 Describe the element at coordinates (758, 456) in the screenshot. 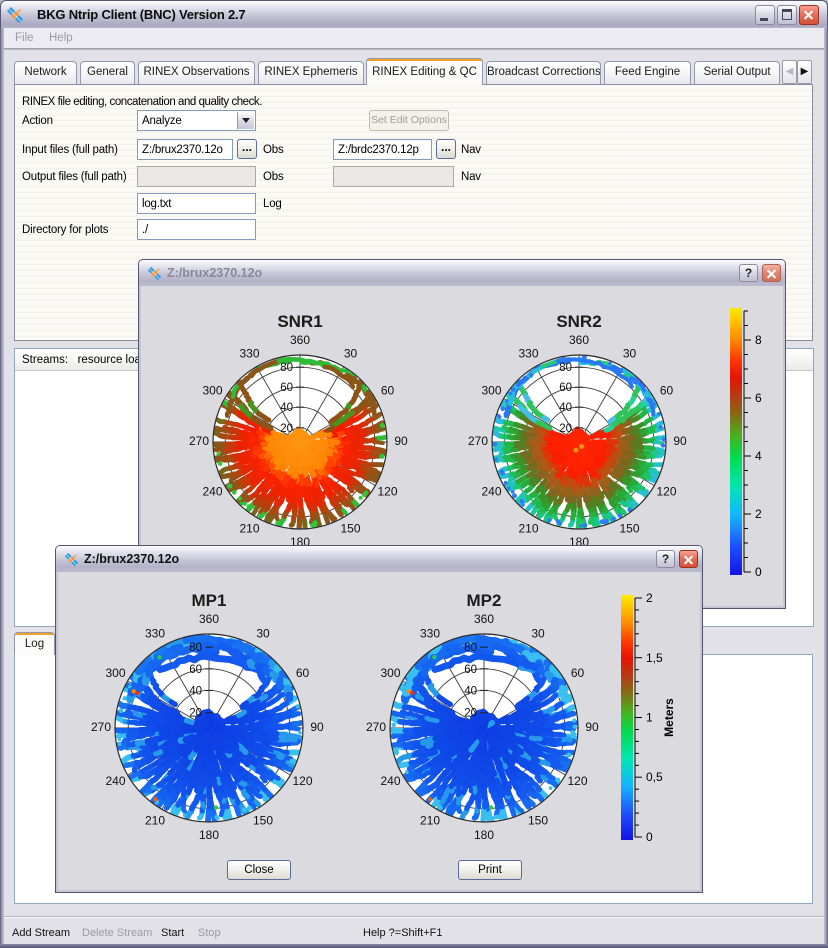

I see `svg-text: 4` at that location.